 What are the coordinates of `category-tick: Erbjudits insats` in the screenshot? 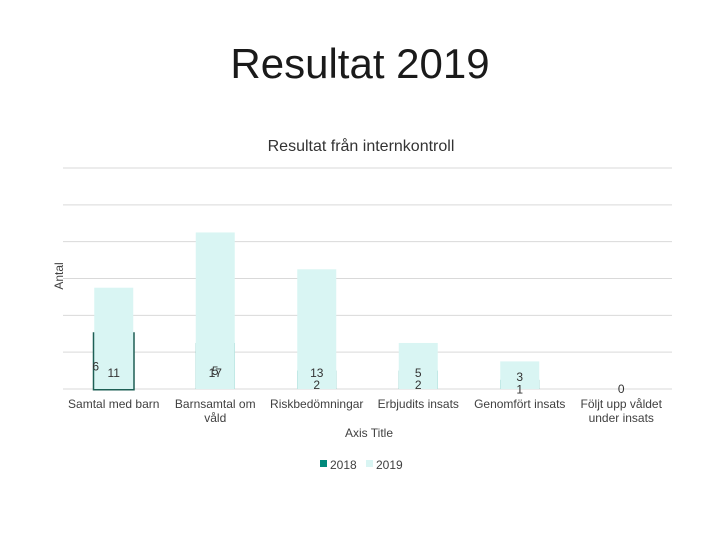 It's located at (418, 404).